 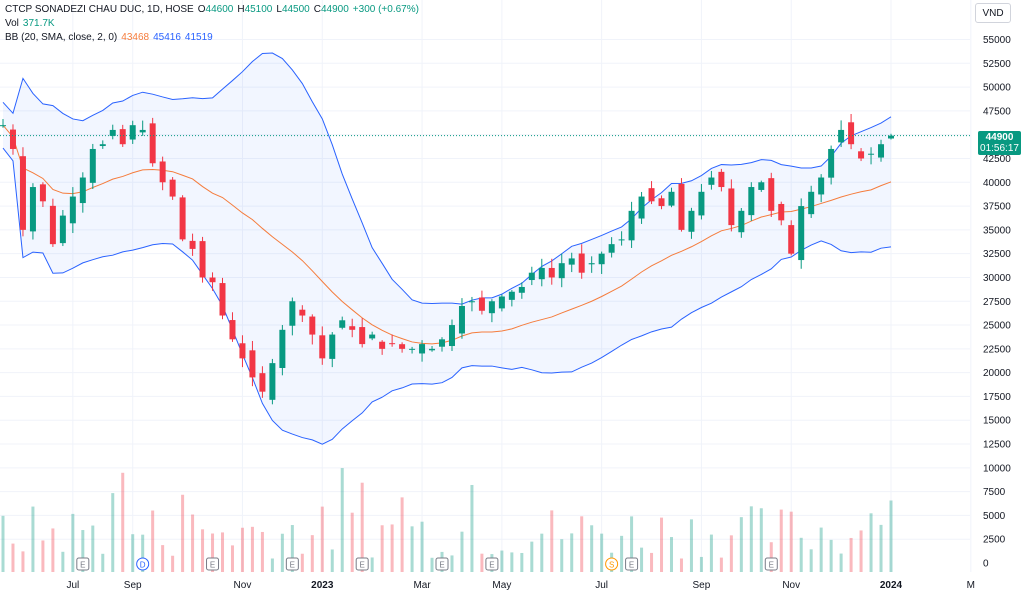 I want to click on price-axis-label: 17500, so click(x=997, y=397).